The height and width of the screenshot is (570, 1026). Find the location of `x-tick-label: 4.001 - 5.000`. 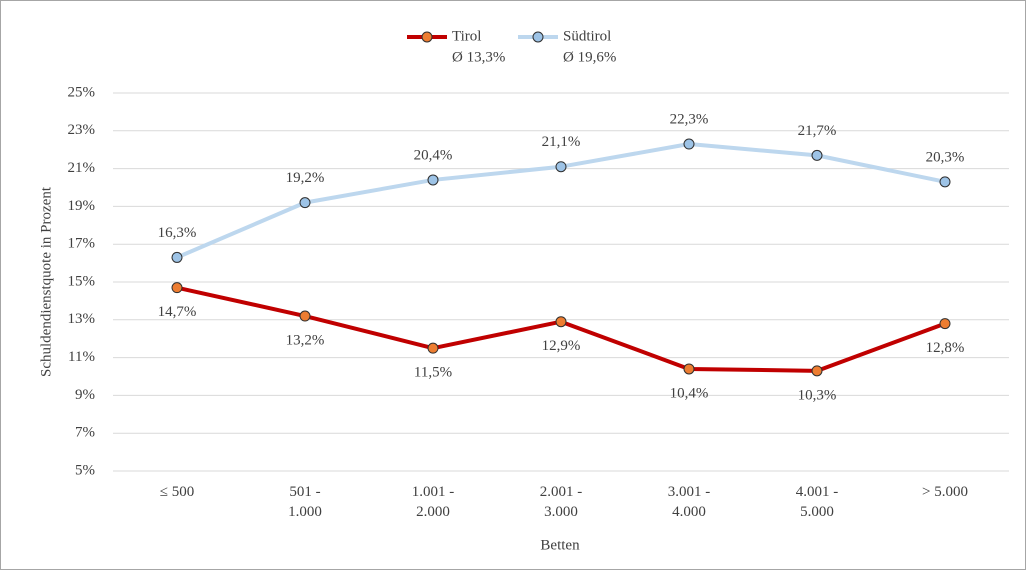

x-tick-label: 4.001 - 5.000 is located at coordinates (817, 502).